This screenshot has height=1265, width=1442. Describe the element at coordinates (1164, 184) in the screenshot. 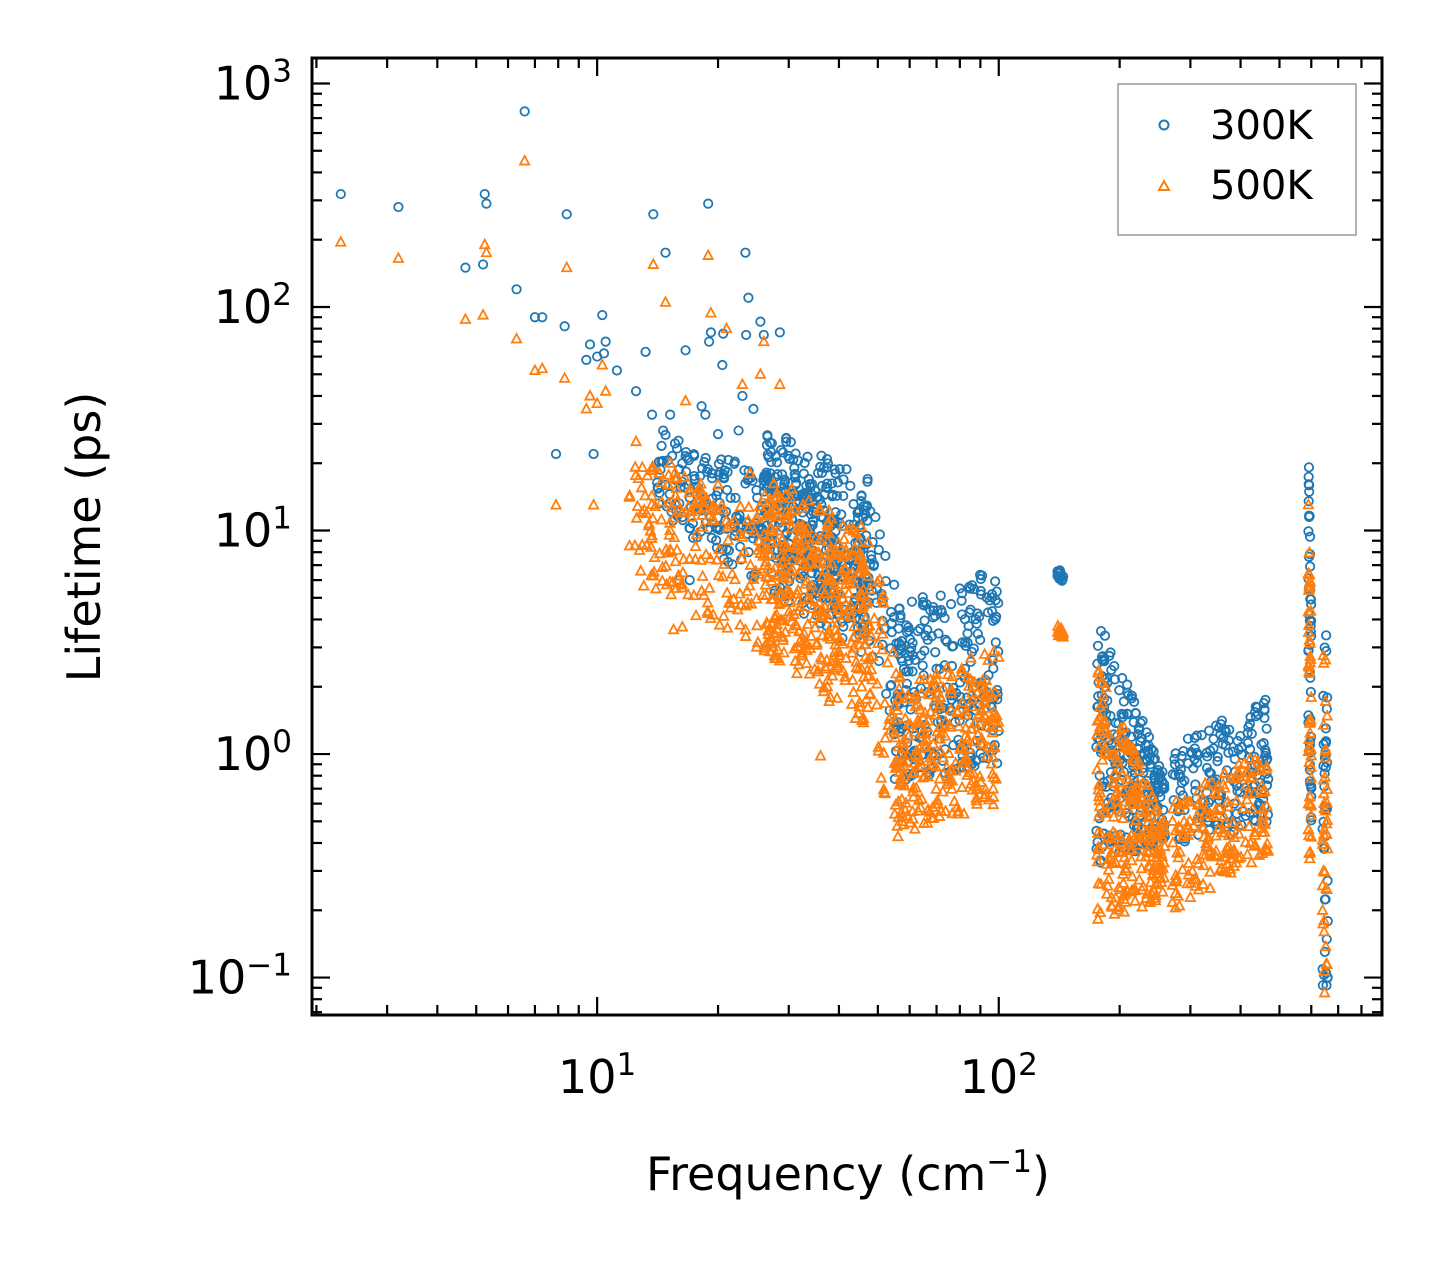

I see `legend-marker-500k` at that location.